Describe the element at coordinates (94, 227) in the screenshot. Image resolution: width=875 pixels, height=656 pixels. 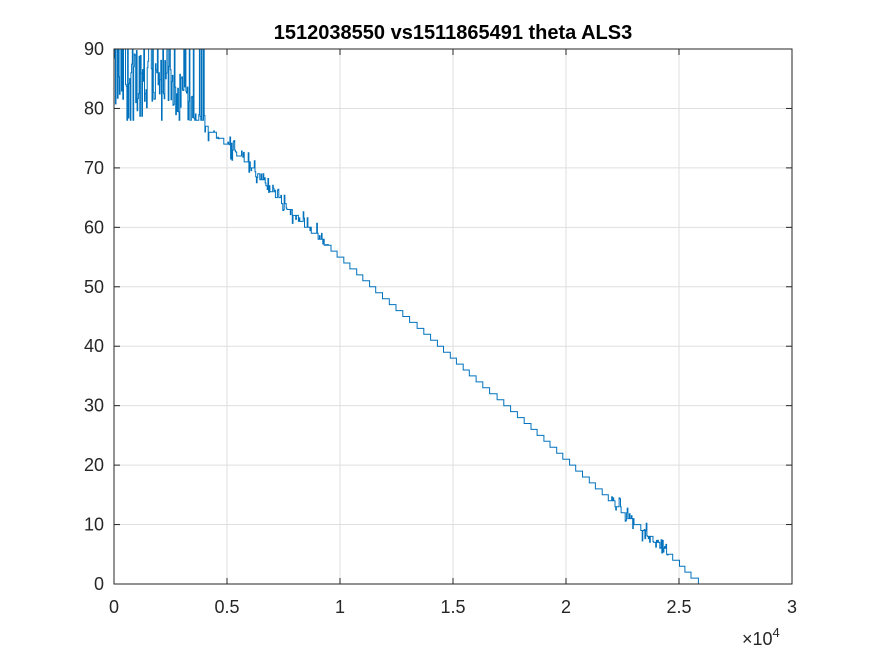
I see `y-tick-label: 60` at that location.